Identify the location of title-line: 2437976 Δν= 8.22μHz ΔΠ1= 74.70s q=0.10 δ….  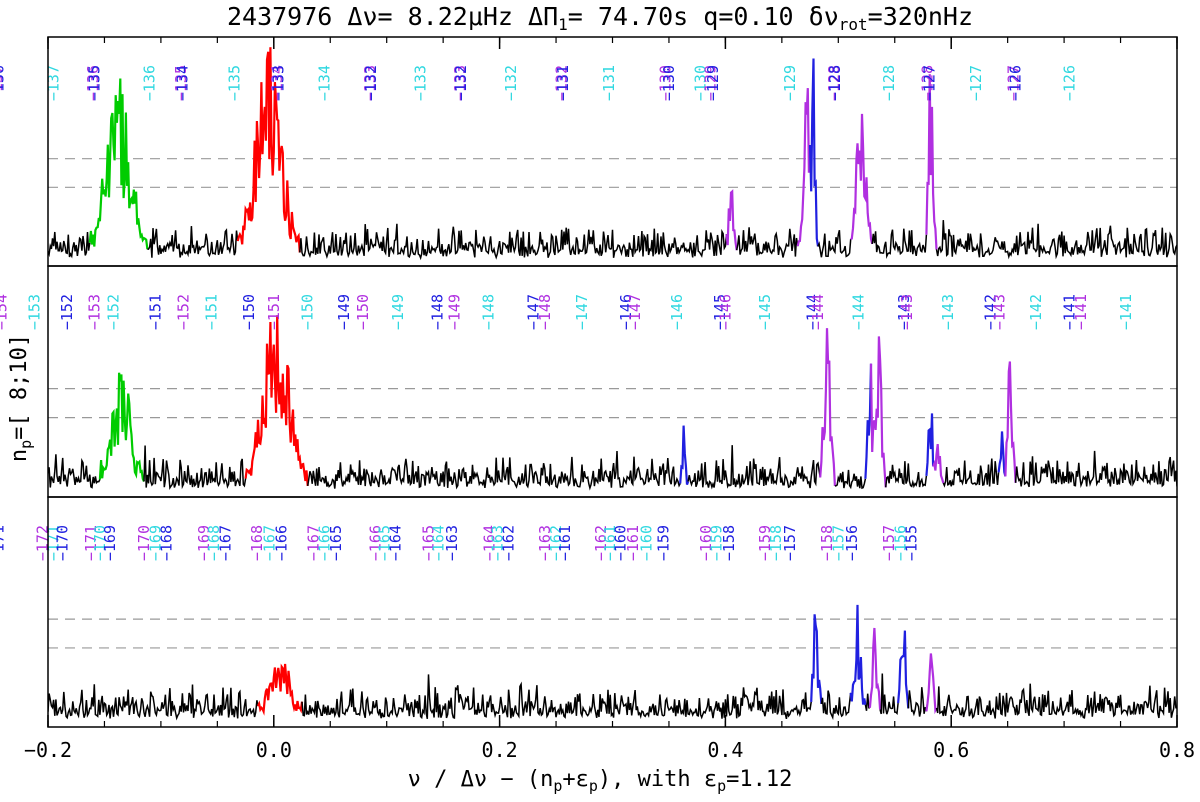
(600, 18).